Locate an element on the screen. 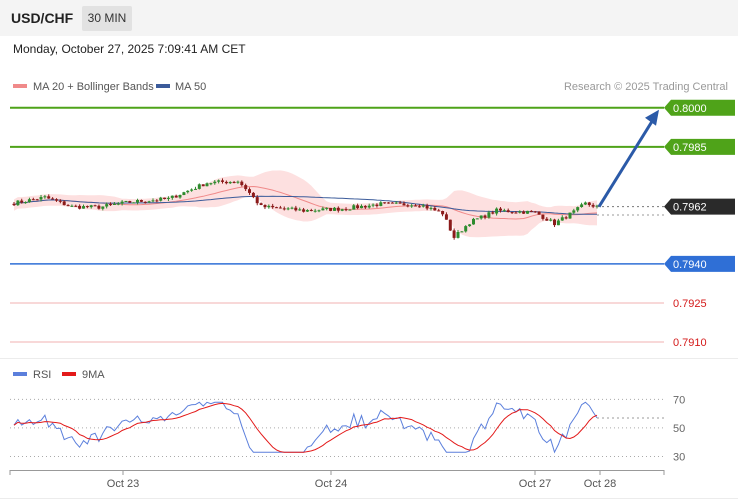  rsi-tick-label: 50 is located at coordinates (679, 429).